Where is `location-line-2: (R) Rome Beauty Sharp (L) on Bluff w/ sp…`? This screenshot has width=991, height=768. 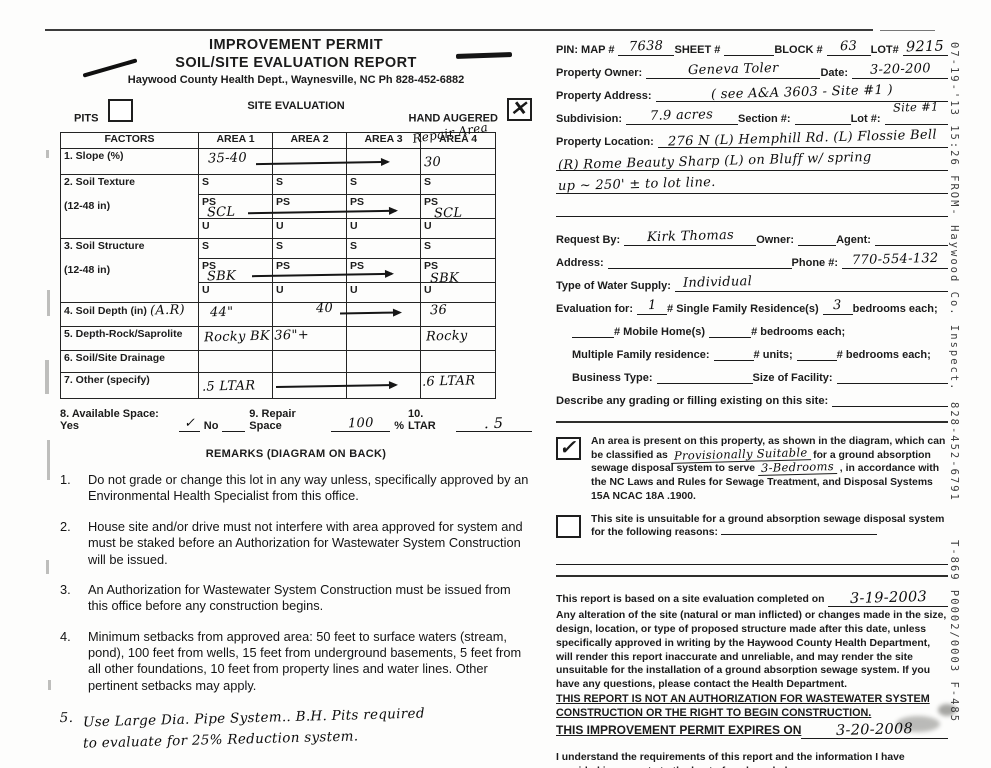
location-line-2: (R) Rome Beauty Sharp (L) on Bluff w/ sp… is located at coordinates (752, 161).